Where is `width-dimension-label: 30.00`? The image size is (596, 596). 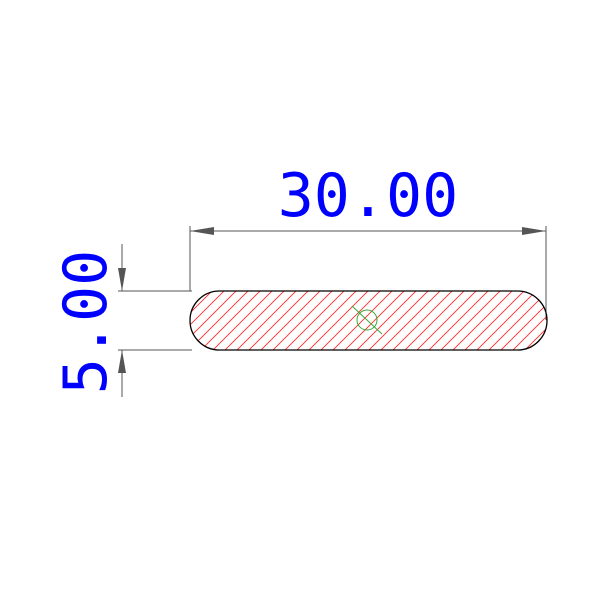
width-dimension-label: 30.00 is located at coordinates (368, 196).